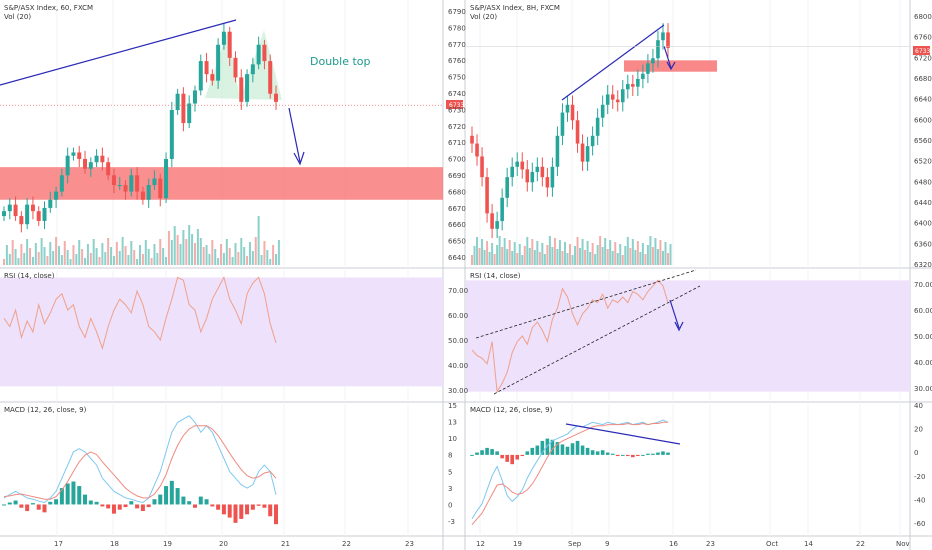  I want to click on macd-line, so click(570, 469).